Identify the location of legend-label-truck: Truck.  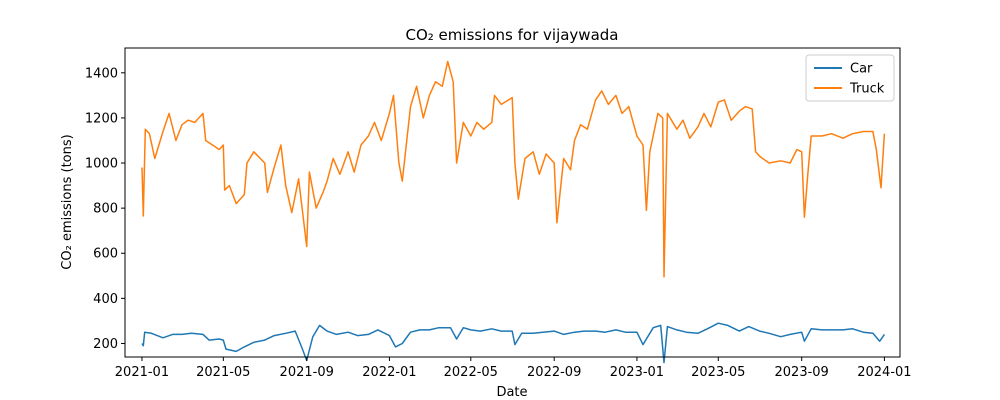
(867, 89).